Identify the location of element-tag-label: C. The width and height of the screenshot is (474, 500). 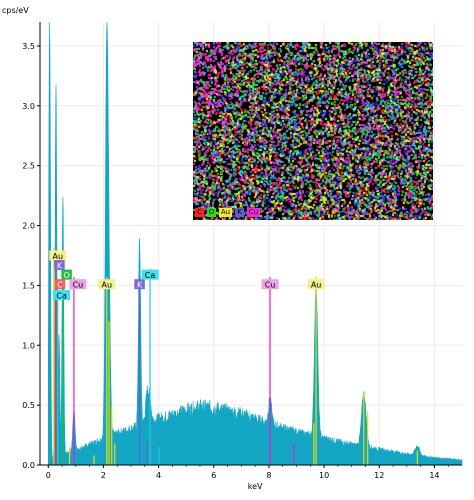
(60, 285).